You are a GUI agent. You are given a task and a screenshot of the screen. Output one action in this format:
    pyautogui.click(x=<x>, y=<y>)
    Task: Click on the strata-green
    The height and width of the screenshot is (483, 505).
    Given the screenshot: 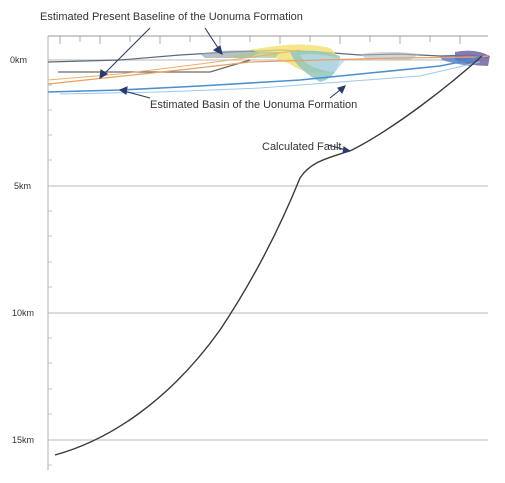 What is the action you would take?
    pyautogui.click(x=255, y=54)
    